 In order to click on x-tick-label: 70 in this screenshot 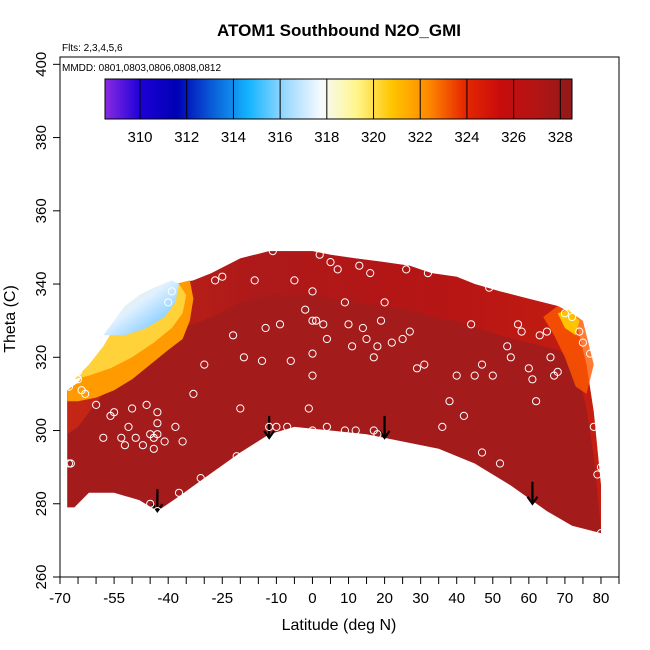, I will do `click(565, 598)`.